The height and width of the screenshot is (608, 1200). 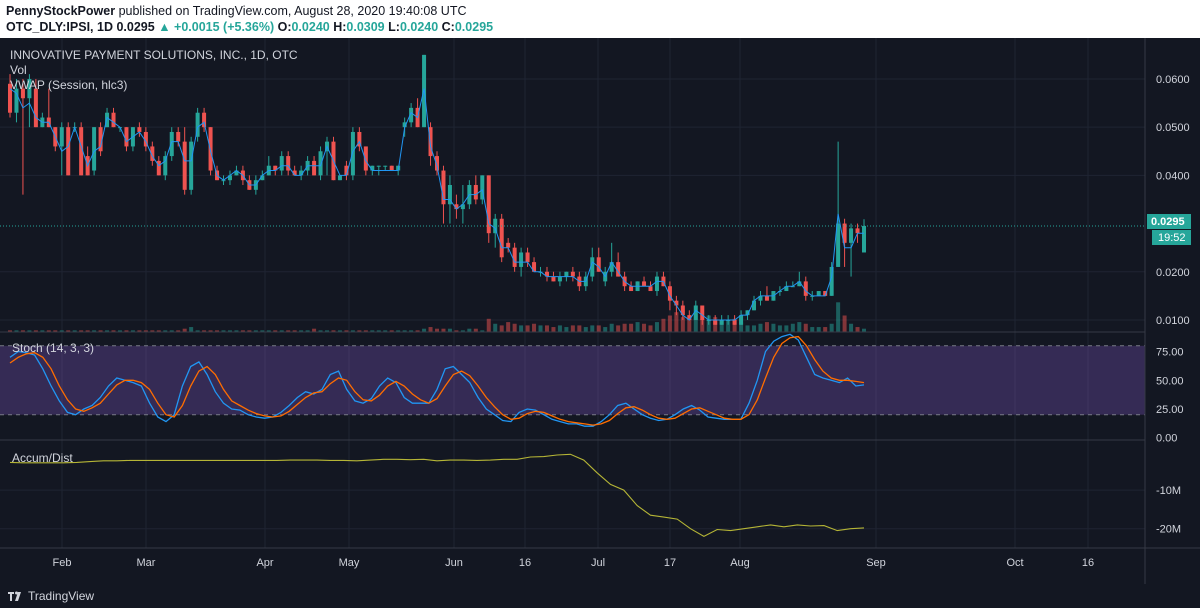 I want to click on time-tick-label: 17, so click(x=670, y=563).